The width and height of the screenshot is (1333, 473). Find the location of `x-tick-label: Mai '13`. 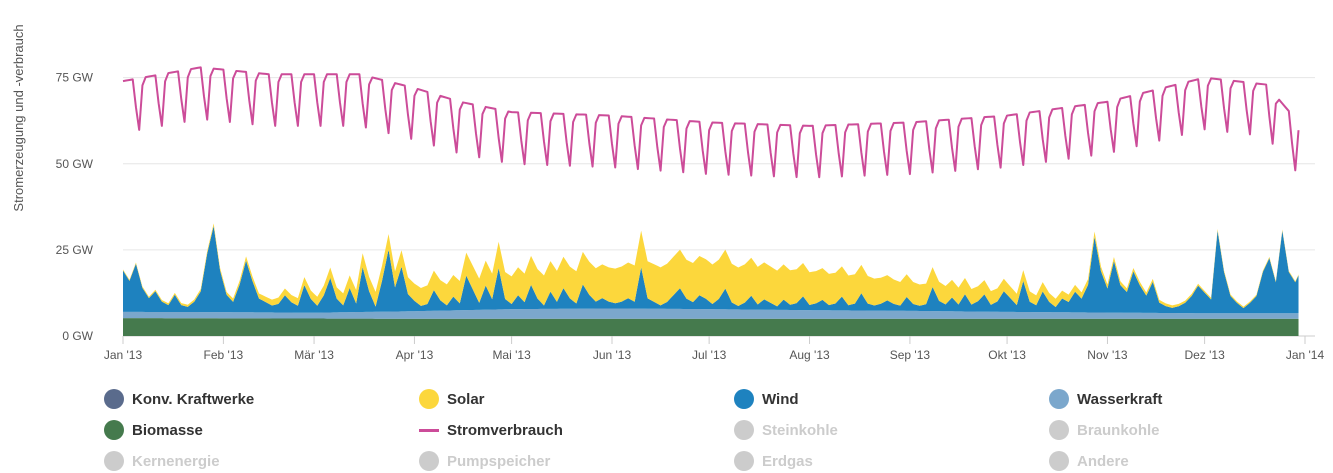

x-tick-label: Mai '13 is located at coordinates (511, 355).